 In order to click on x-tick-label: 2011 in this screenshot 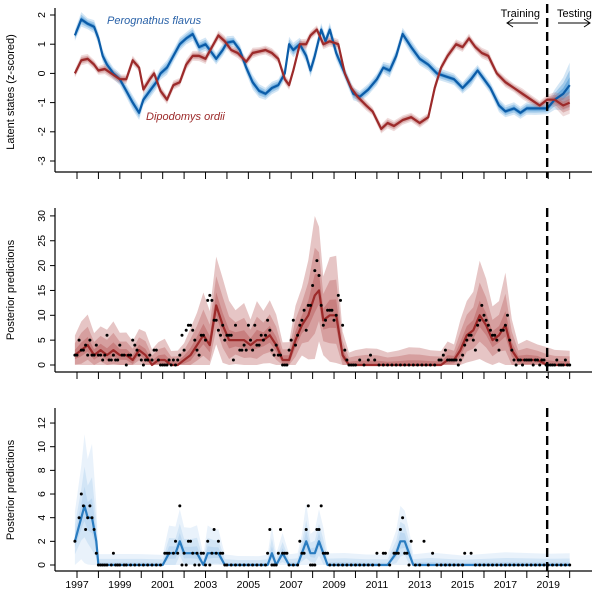, I will do `click(377, 585)`.